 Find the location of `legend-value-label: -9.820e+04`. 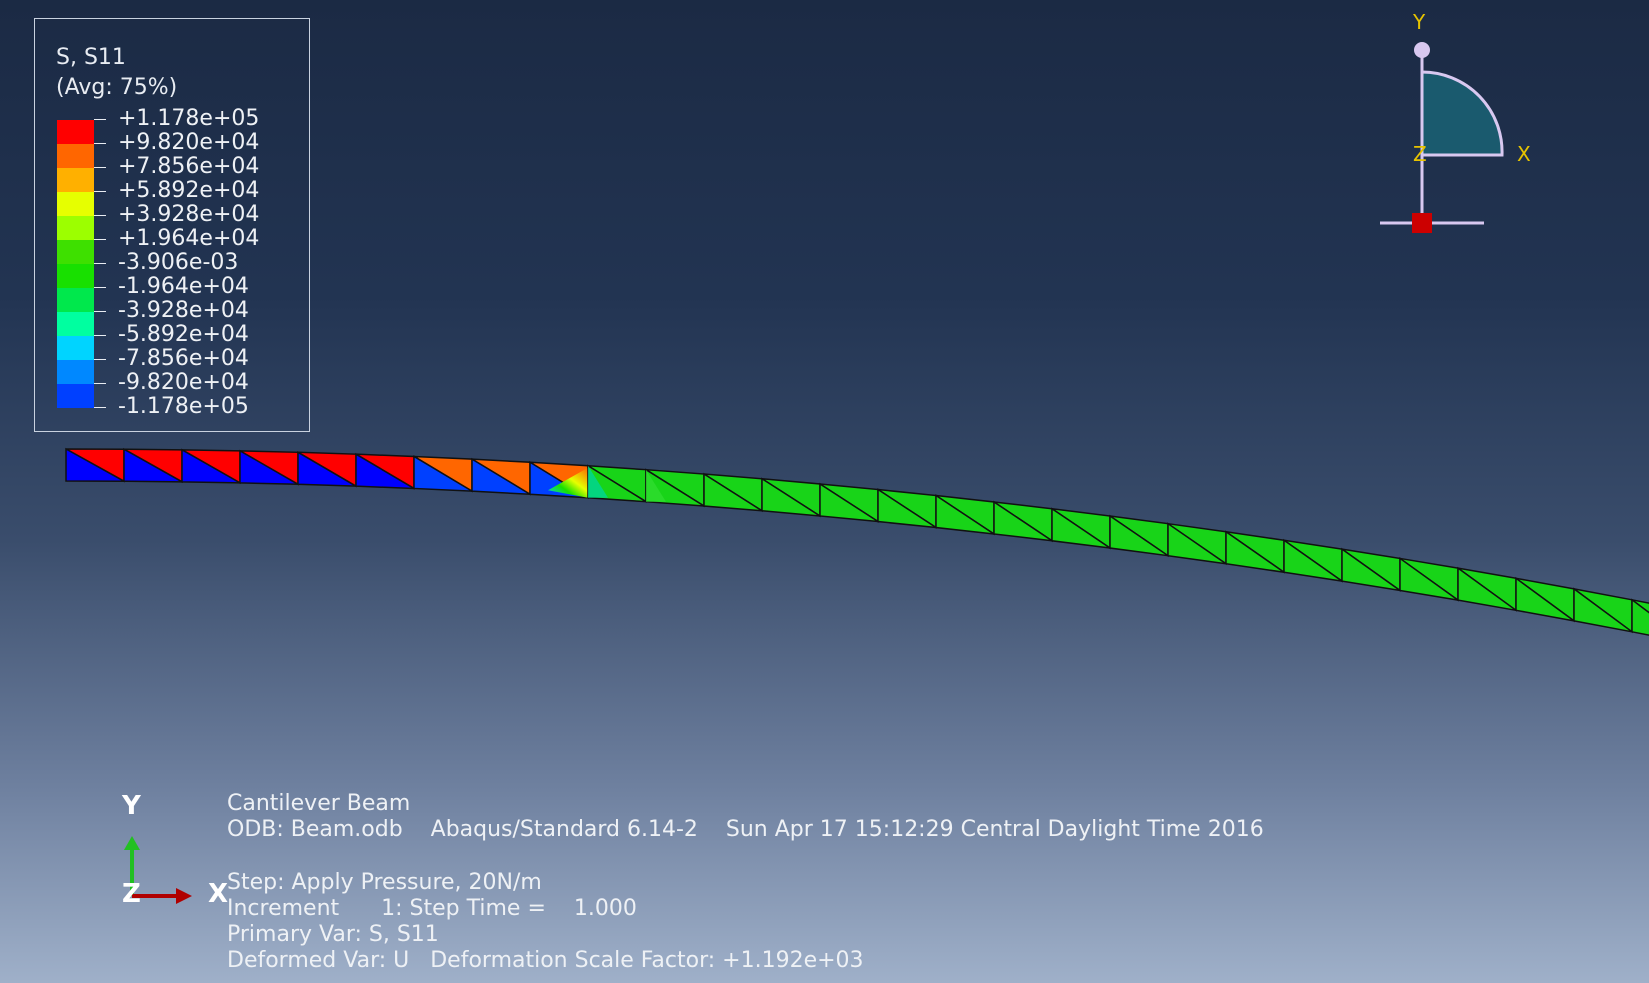

legend-value-label: -9.820e+04 is located at coordinates (183, 382).